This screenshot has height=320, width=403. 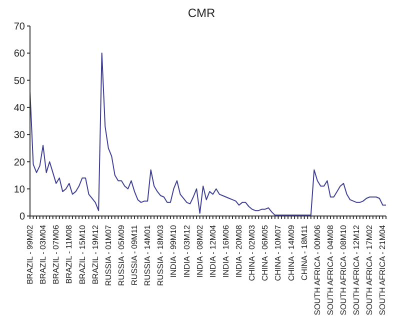 What do you see at coordinates (187, 251) in the screenshot?
I see `x-tick-label: INDIA - 03M12` at bounding box center [187, 251].